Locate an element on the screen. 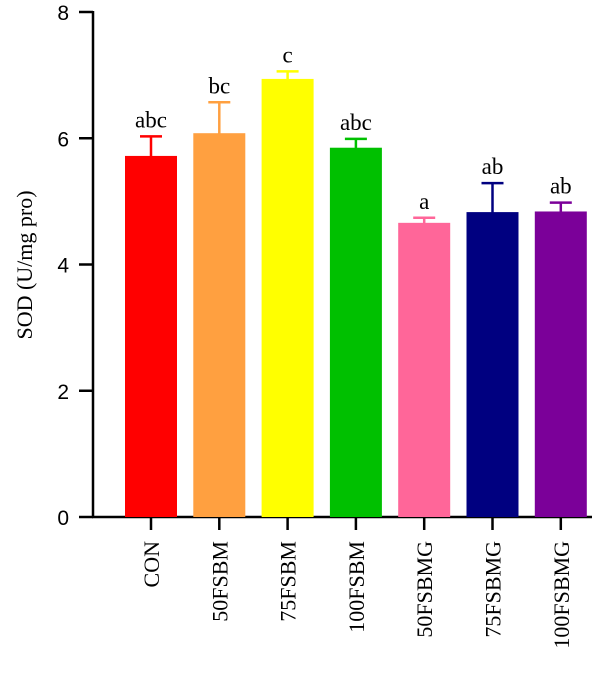 Image resolution: width=600 pixels, height=695 pixels. y-tick-label: 2 is located at coordinates (63, 392).